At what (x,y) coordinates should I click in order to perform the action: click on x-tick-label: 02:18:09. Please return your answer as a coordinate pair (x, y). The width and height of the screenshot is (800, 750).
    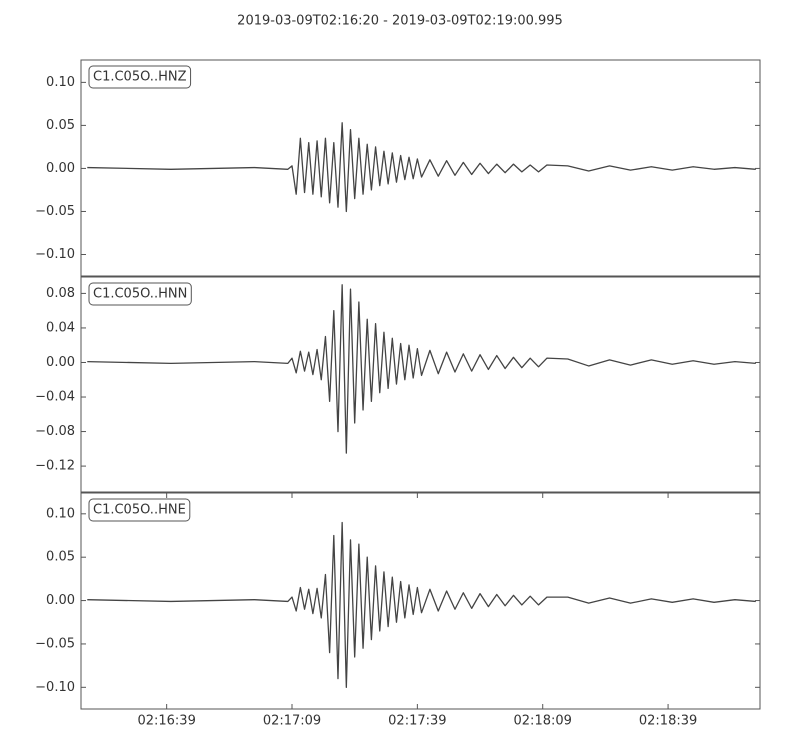
    Looking at the image, I should click on (543, 721).